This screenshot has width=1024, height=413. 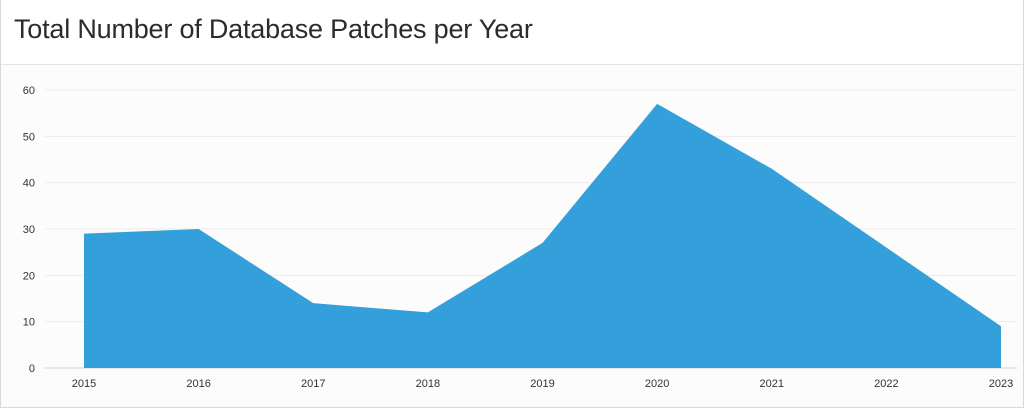 What do you see at coordinates (29, 276) in the screenshot?
I see `y-tick-label-20: 20` at bounding box center [29, 276].